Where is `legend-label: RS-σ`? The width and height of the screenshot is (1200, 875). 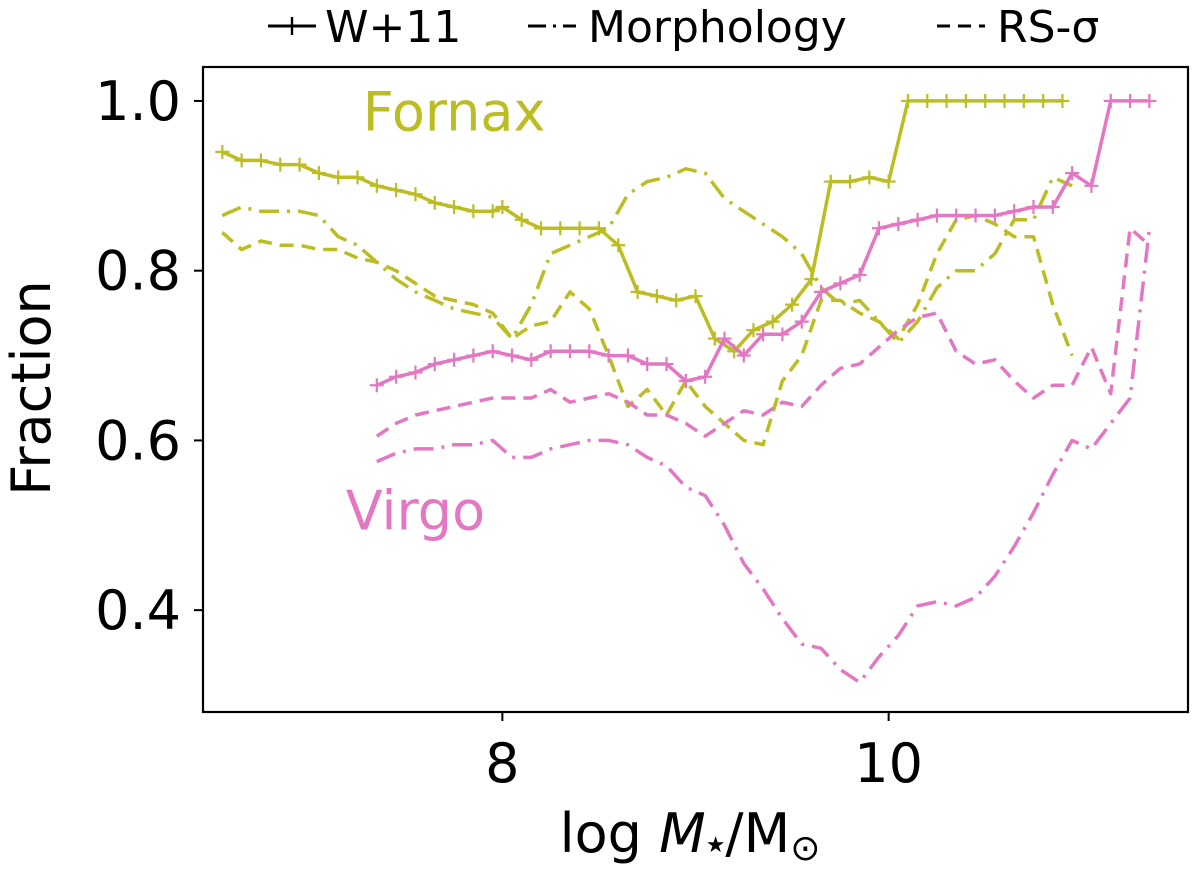
legend-label: RS-σ is located at coordinates (1048, 27).